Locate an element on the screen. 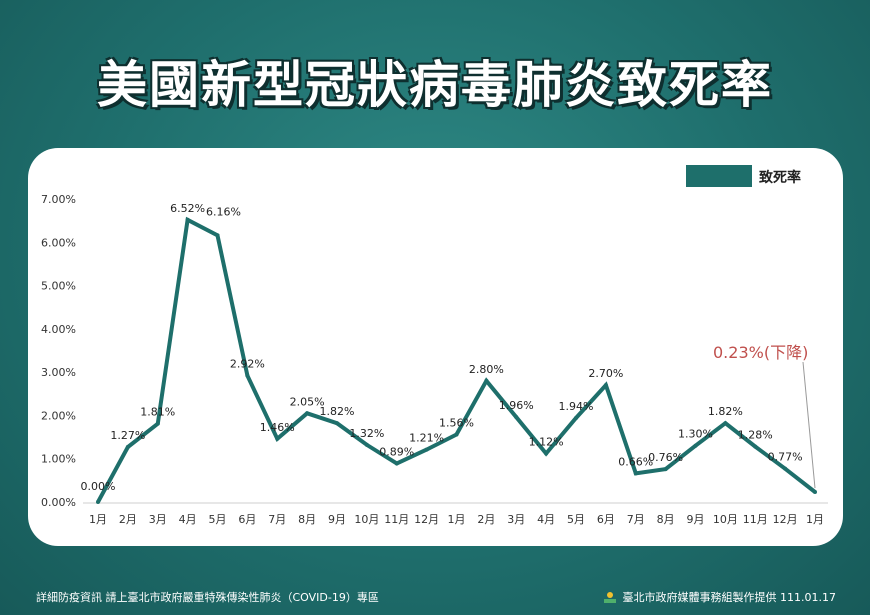 This screenshot has width=870, height=615. data-label: 0.00% is located at coordinates (98, 486).